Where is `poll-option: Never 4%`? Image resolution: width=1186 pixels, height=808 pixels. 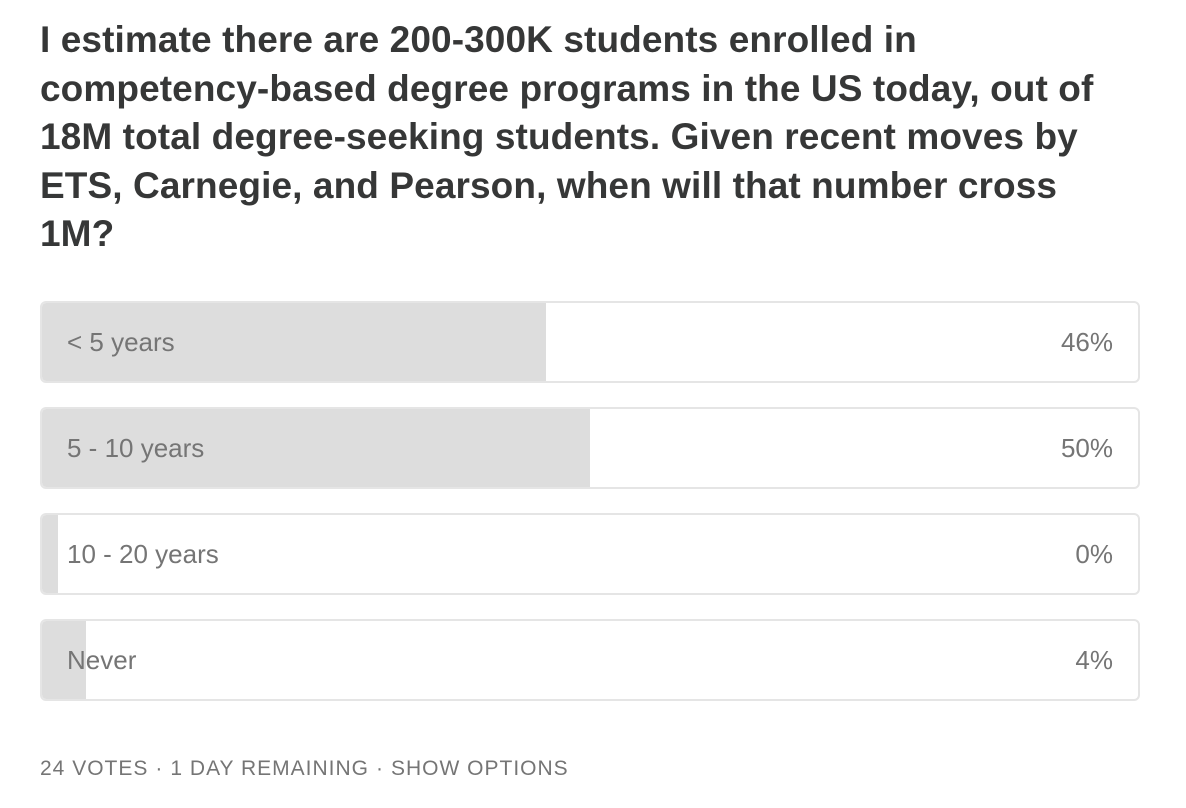 poll-option: Never 4% is located at coordinates (590, 660).